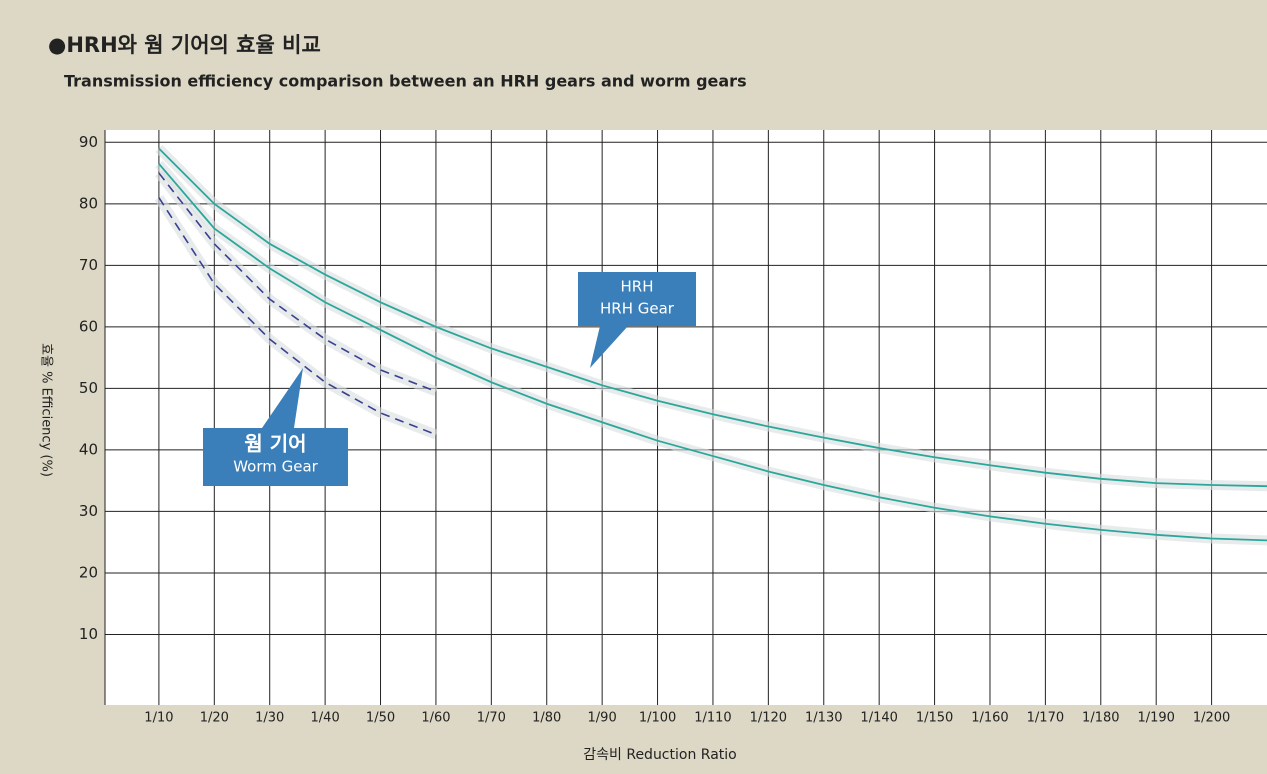 This screenshot has width=1267, height=774. I want to click on y-tick-label: 30, so click(88, 511).